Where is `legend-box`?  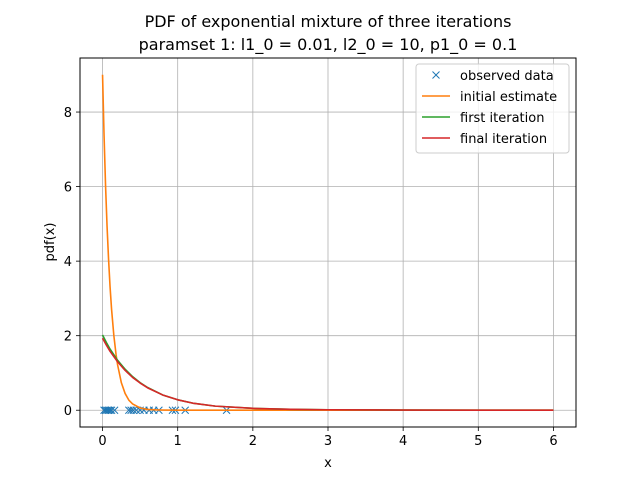 legend-box is located at coordinates (492, 108).